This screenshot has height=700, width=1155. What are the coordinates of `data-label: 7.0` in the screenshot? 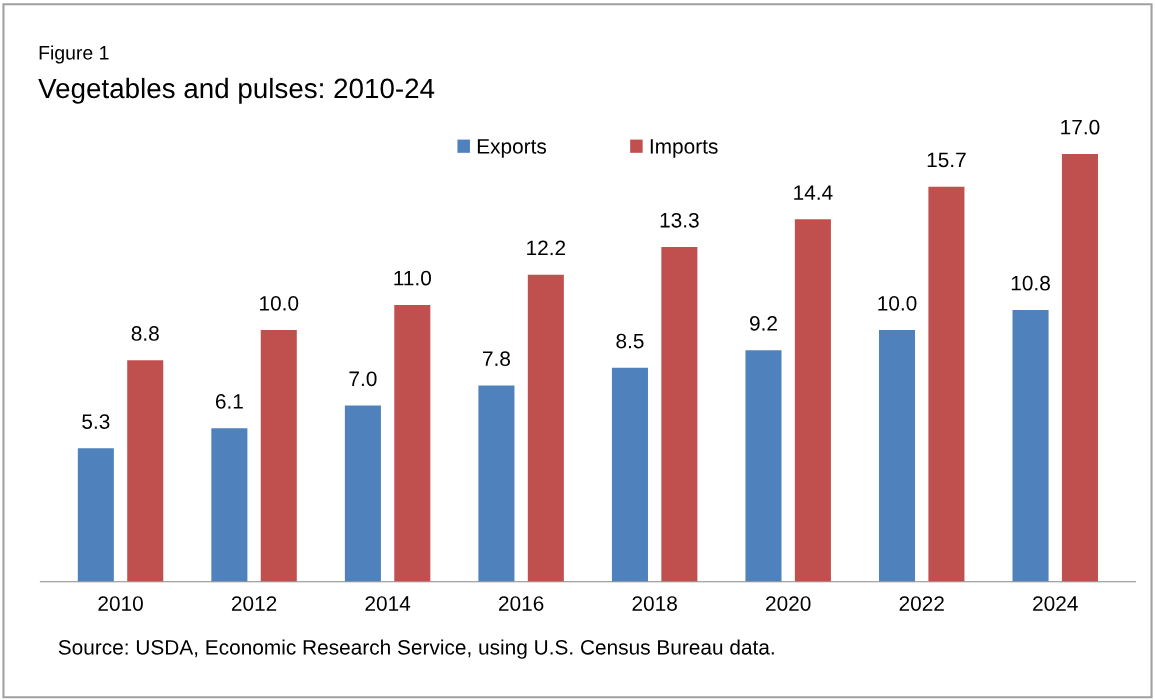 It's located at (363, 379).